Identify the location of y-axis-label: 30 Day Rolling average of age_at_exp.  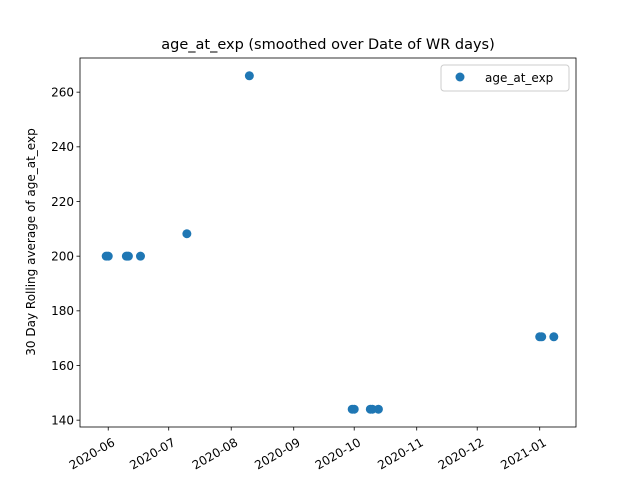
(31, 241).